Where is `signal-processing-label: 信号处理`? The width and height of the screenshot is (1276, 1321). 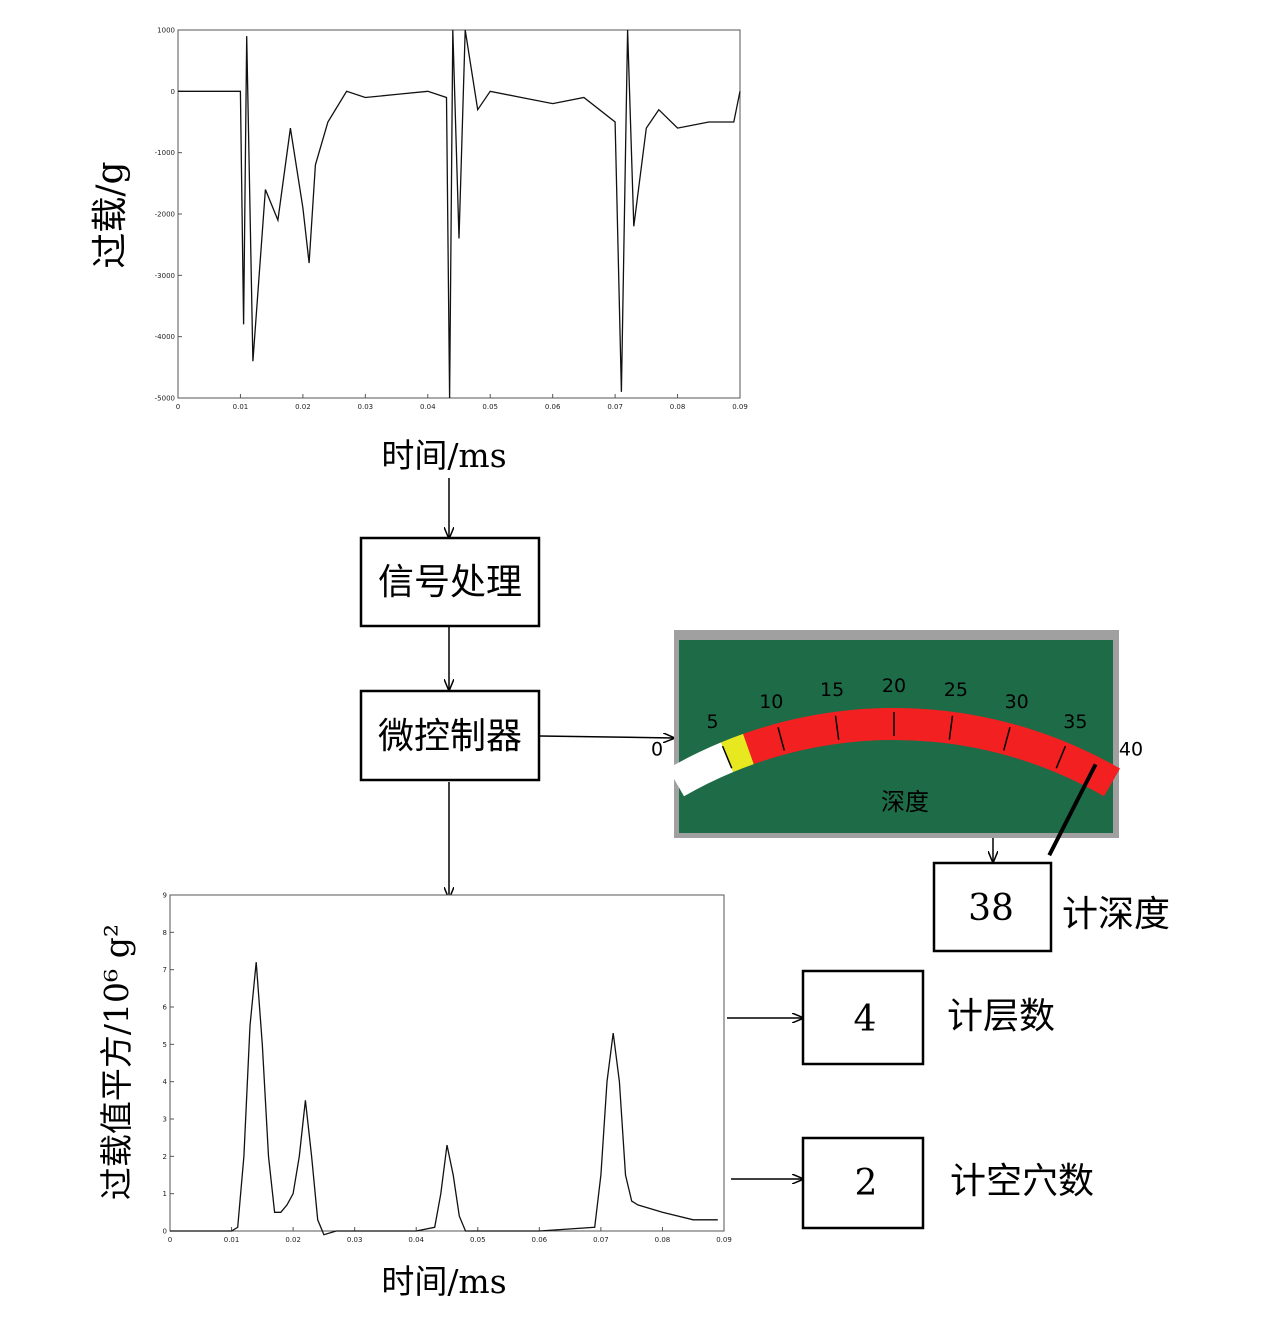
signal-processing-label: 信号处理 is located at coordinates (450, 582).